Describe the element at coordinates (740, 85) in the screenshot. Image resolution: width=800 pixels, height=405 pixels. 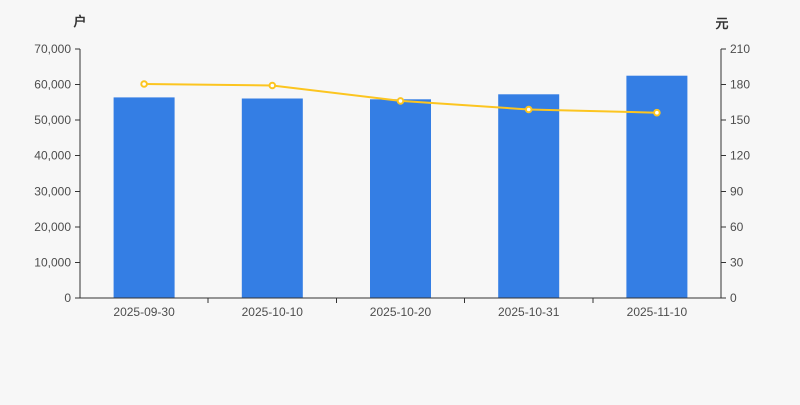
I see `right-axis-tick-label: 180` at that location.